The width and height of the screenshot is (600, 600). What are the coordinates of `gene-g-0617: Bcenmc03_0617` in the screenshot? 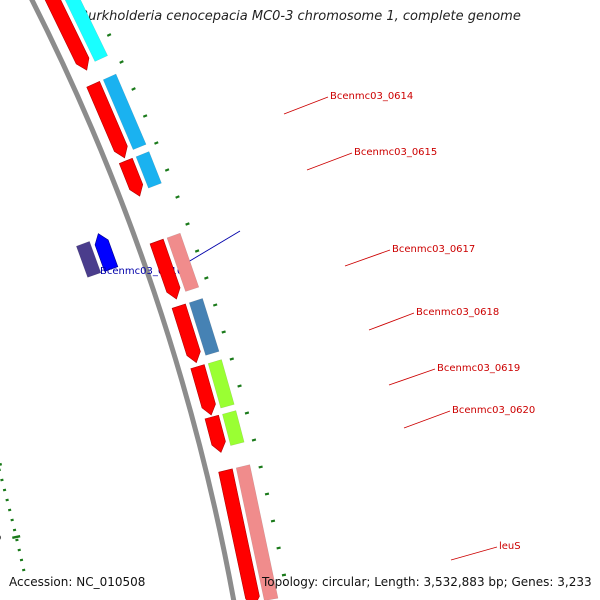 It's located at (312, 266).